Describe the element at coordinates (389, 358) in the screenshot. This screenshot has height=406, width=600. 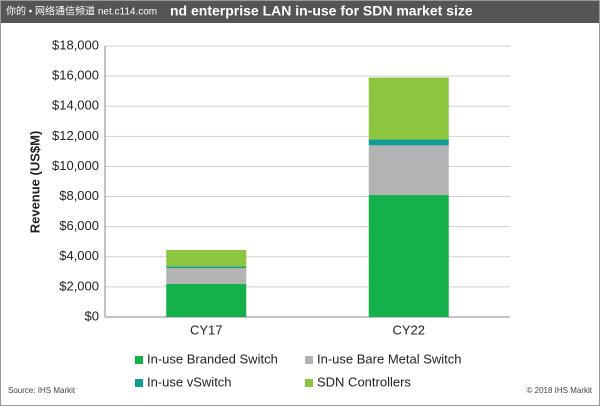
I see `legend-label: In-use Bare Metal Switch` at that location.